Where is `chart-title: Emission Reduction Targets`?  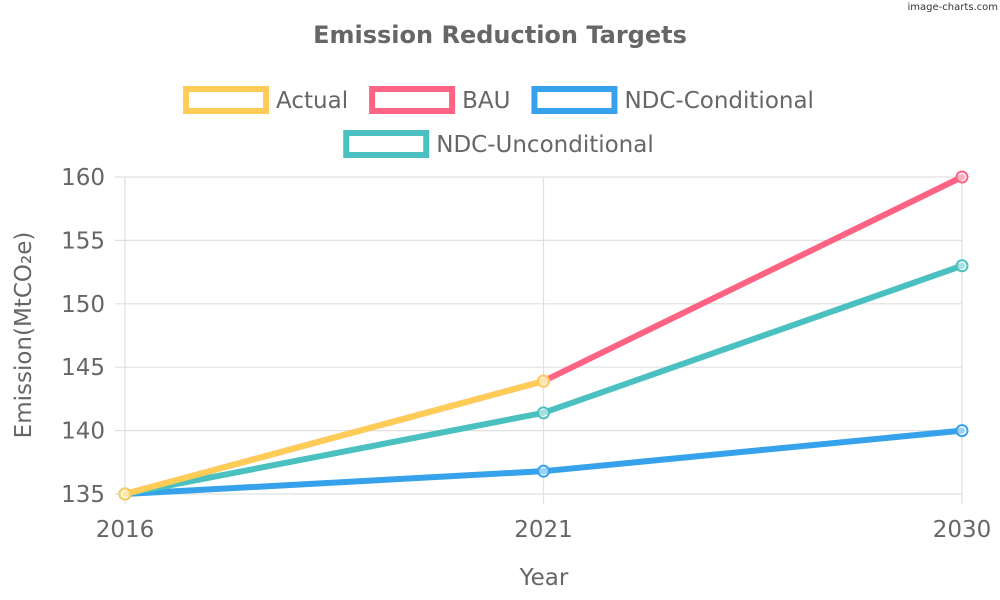 chart-title: Emission Reduction Targets is located at coordinates (500, 35).